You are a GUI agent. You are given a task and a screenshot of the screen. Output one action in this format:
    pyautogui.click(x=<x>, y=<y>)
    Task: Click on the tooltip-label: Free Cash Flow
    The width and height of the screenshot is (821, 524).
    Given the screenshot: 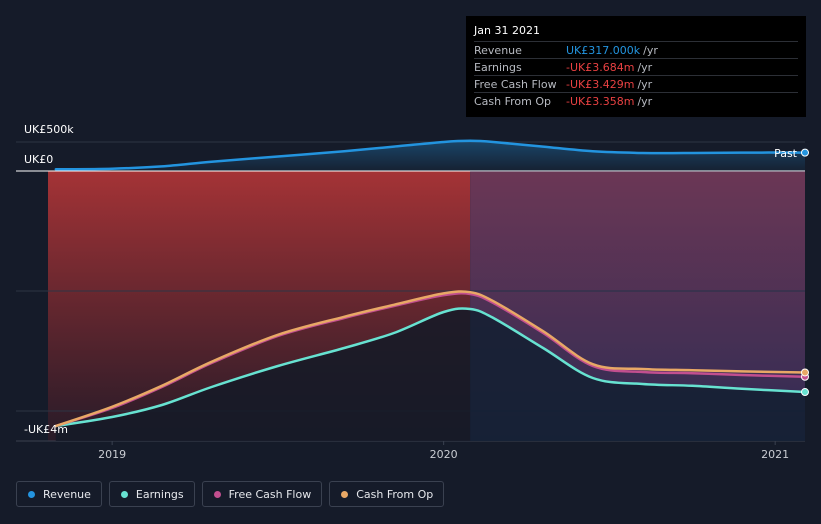 What is the action you would take?
    pyautogui.click(x=515, y=84)
    